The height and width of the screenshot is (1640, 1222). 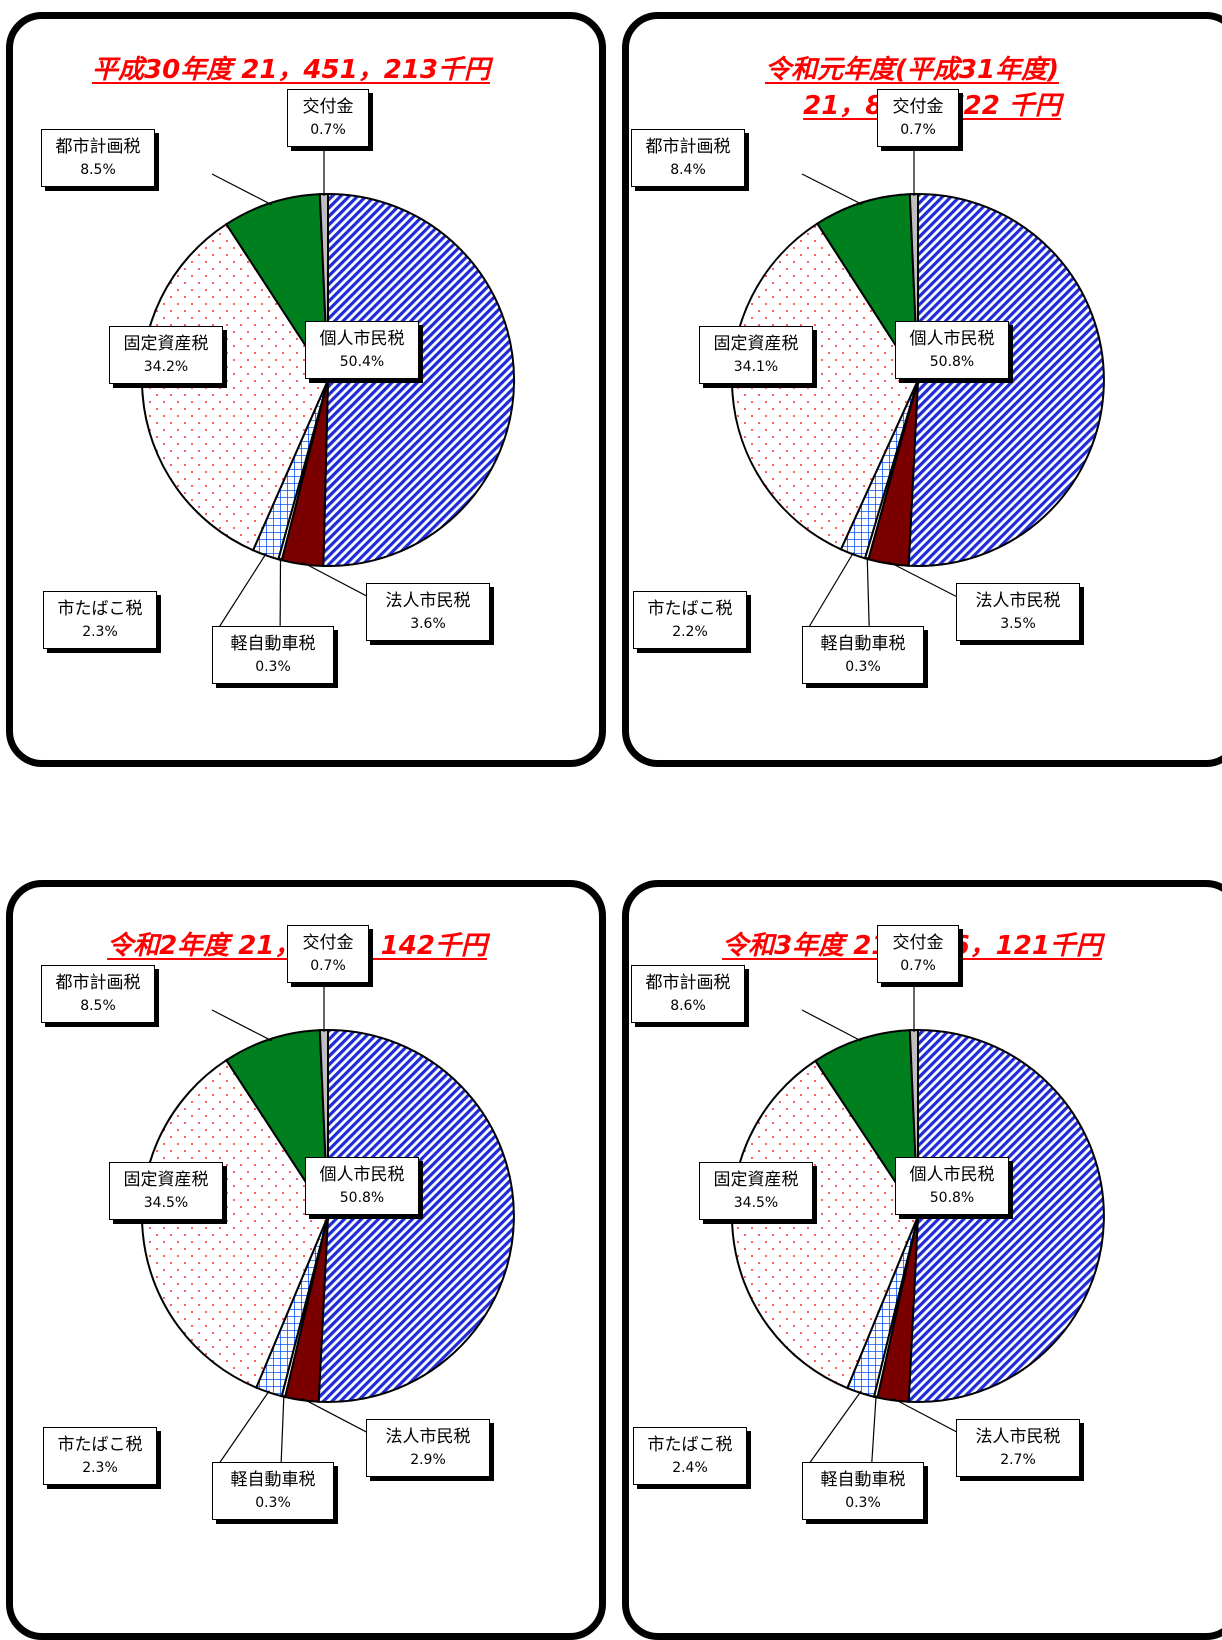 I want to click on slice-label-percent: 2.4%, so click(x=690, y=1468).